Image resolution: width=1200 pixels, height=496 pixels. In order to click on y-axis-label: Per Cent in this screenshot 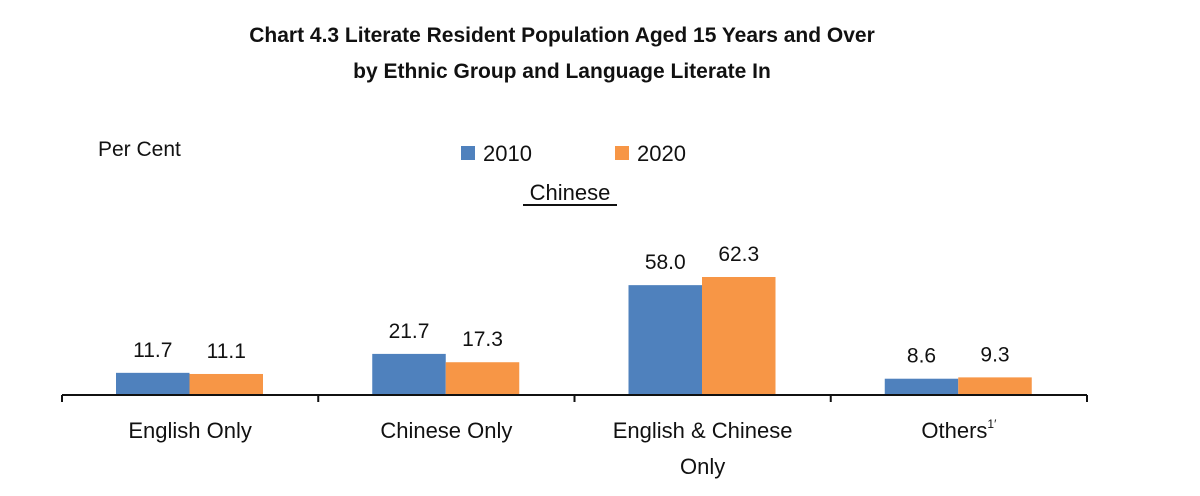, I will do `click(139, 149)`.